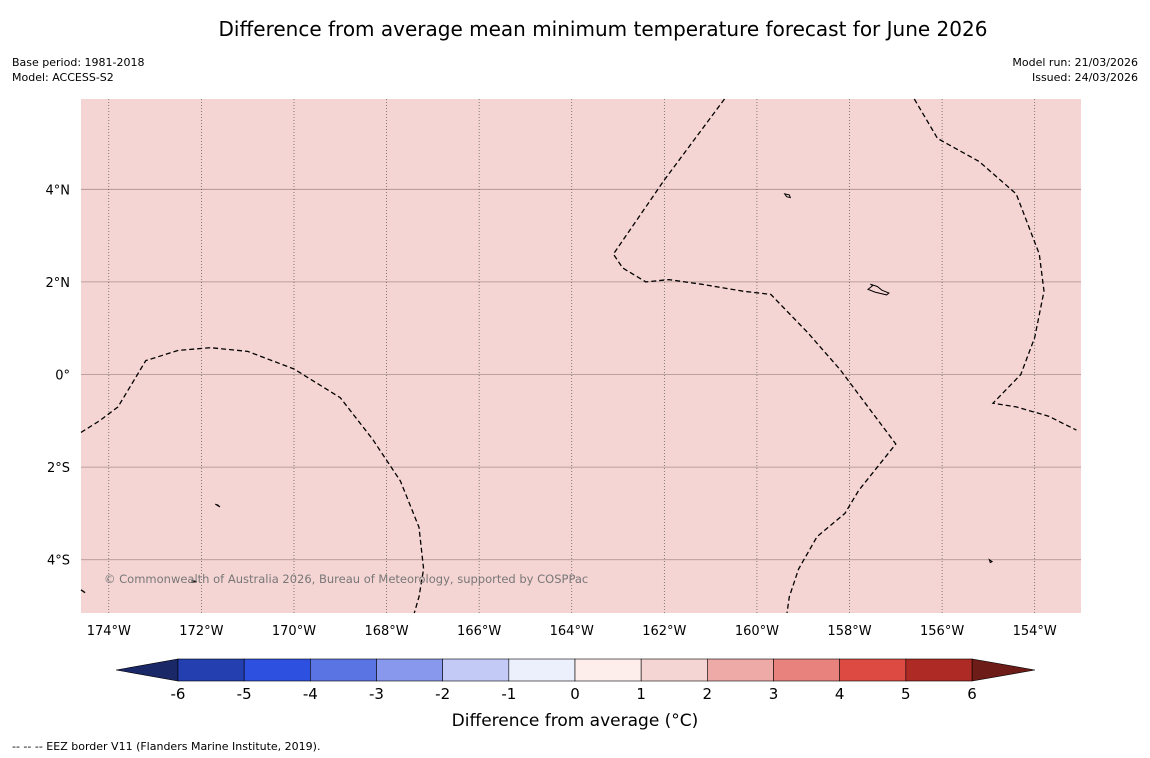  What do you see at coordinates (575, 694) in the screenshot?
I see `colorbar-tick-label: 0` at bounding box center [575, 694].